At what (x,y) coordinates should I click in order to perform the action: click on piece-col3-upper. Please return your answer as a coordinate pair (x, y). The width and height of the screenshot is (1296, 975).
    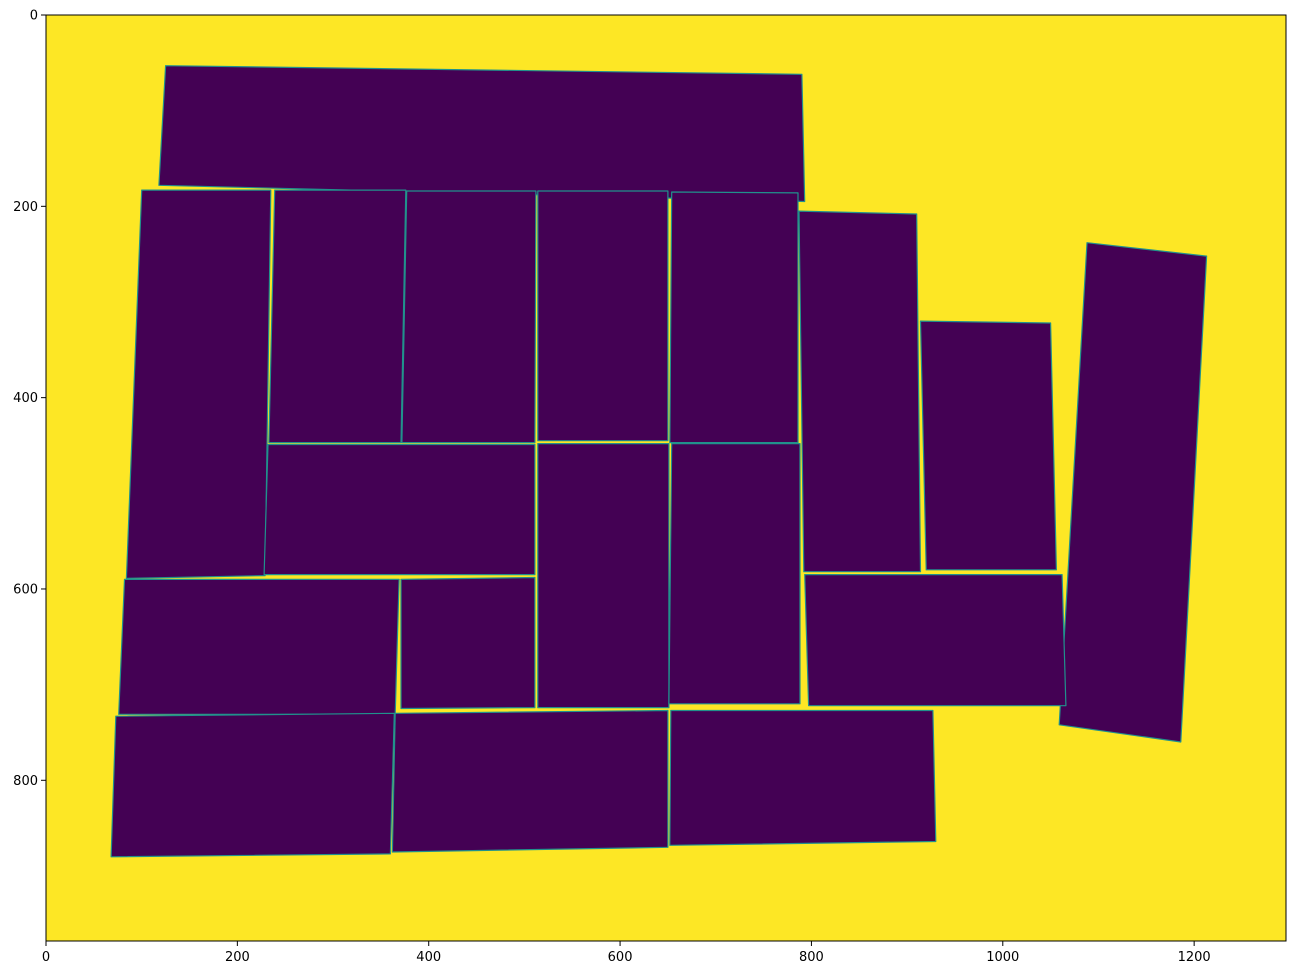
    Looking at the image, I should click on (469, 317).